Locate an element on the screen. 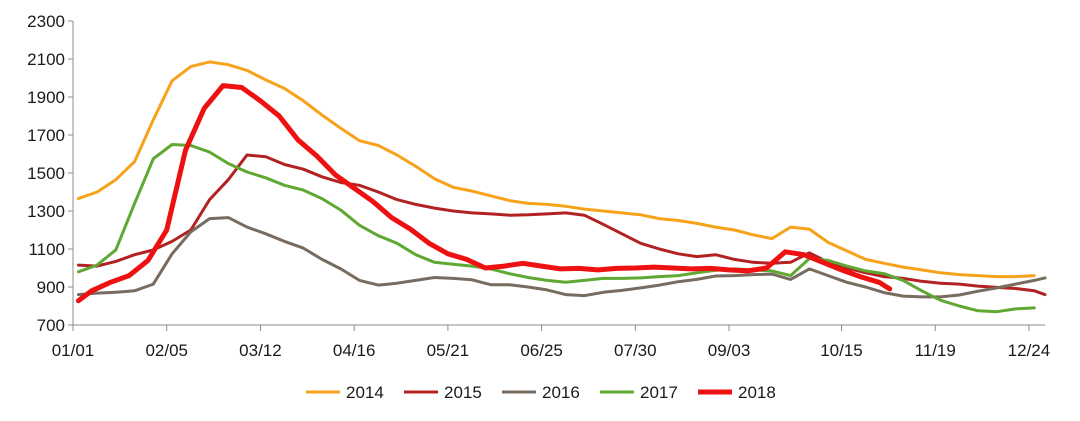 The image size is (1080, 421). y-tick-label: 1700 is located at coordinates (46, 135).